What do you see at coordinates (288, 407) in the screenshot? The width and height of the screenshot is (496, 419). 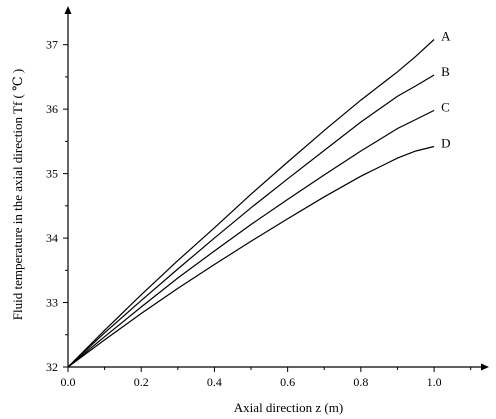 I see `x-axis-label: Axial direction z (m)` at bounding box center [288, 407].